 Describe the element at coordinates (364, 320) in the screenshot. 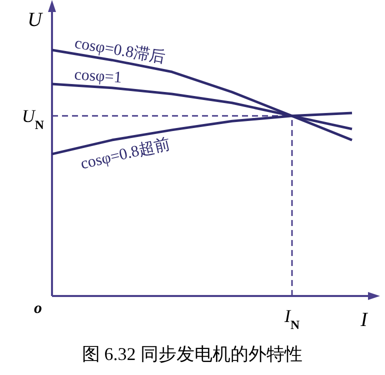

I see `x-axis-title: I` at that location.